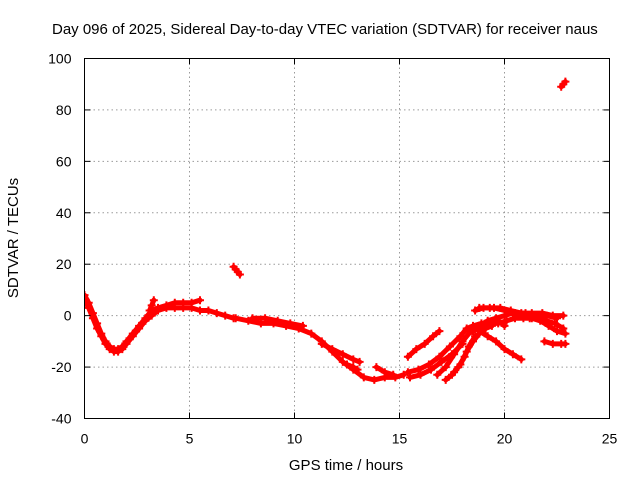  Describe the element at coordinates (68, 316) in the screenshot. I see `y-tick-label: 0` at that location.